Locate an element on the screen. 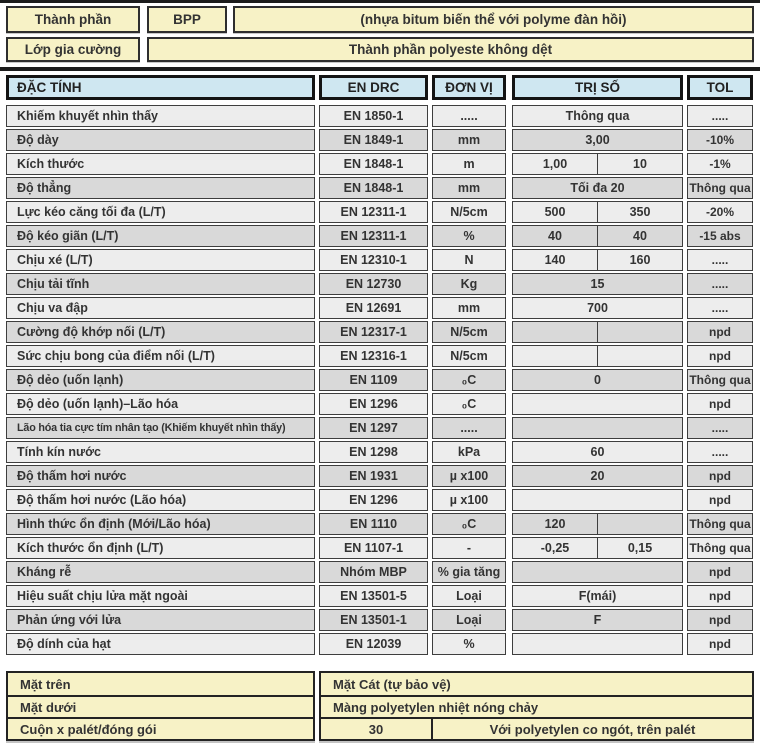 This screenshot has width=760, height=753. tolerance-cell: -15 abs is located at coordinates (720, 236).